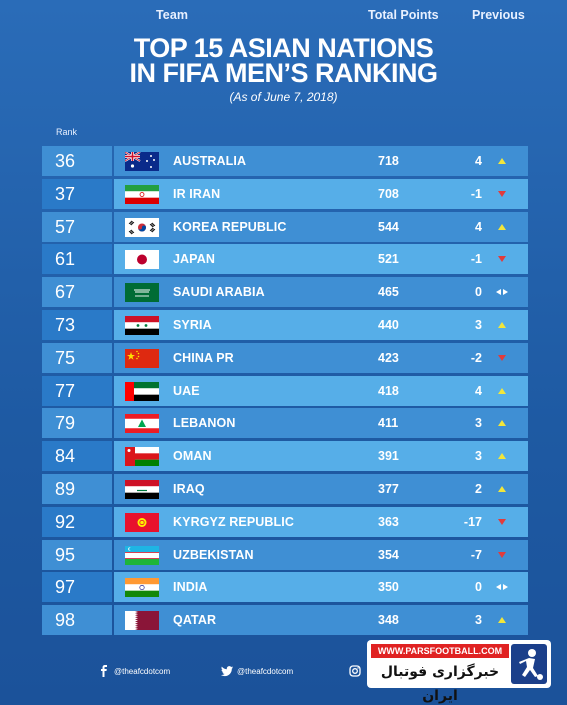 The width and height of the screenshot is (567, 705). Describe the element at coordinates (321, 357) in the screenshot. I see `row-body: CHINA PR 423 -2` at that location.